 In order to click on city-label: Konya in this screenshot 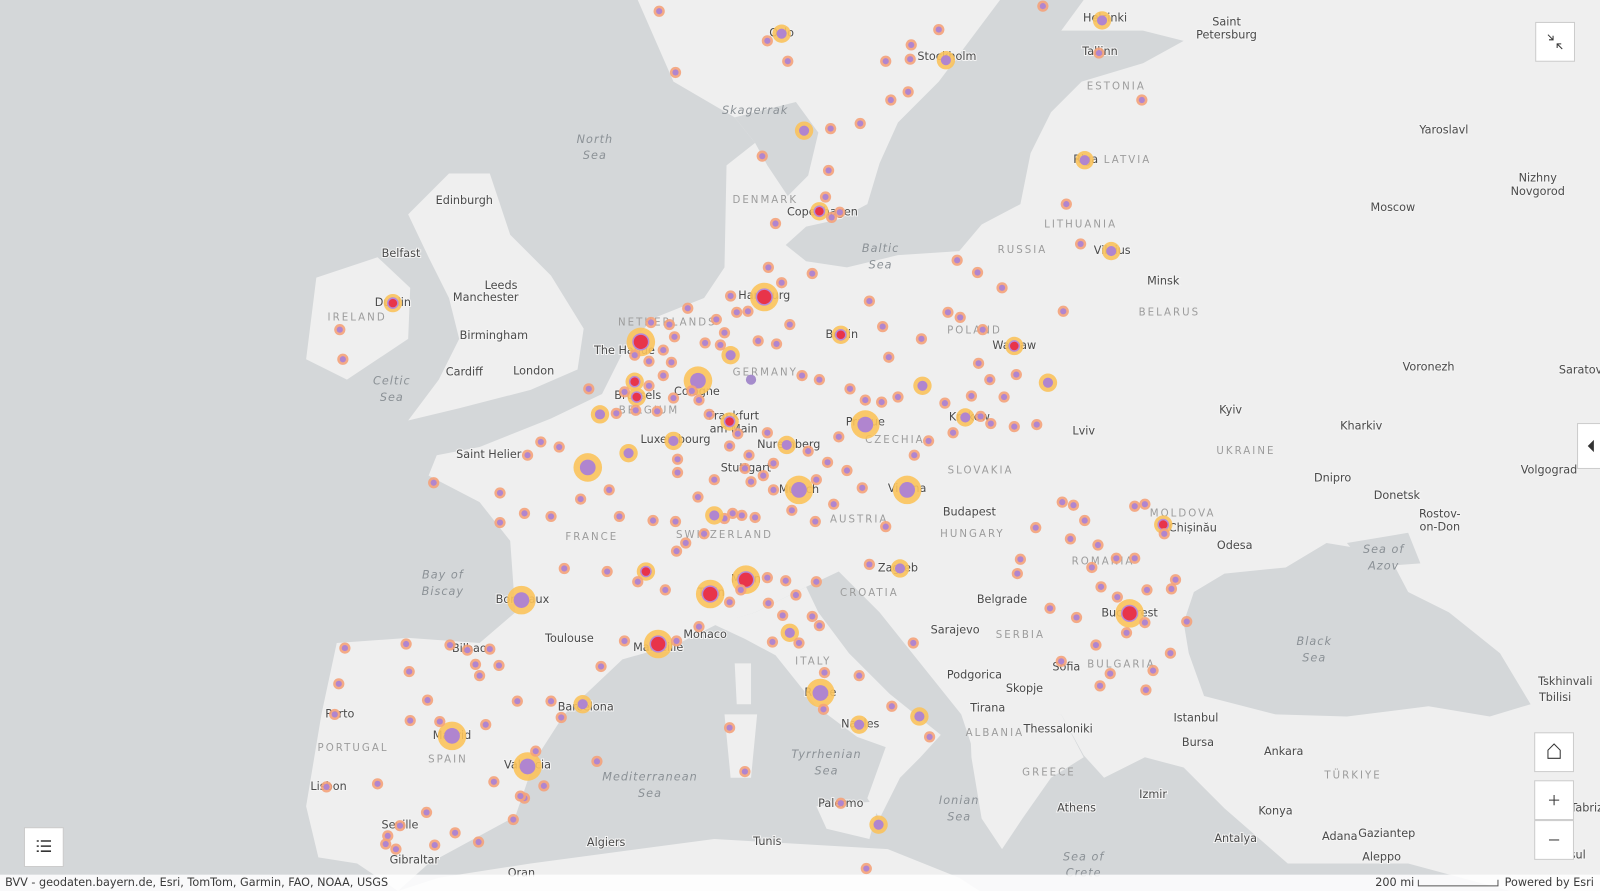, I will do `click(1275, 810)`.